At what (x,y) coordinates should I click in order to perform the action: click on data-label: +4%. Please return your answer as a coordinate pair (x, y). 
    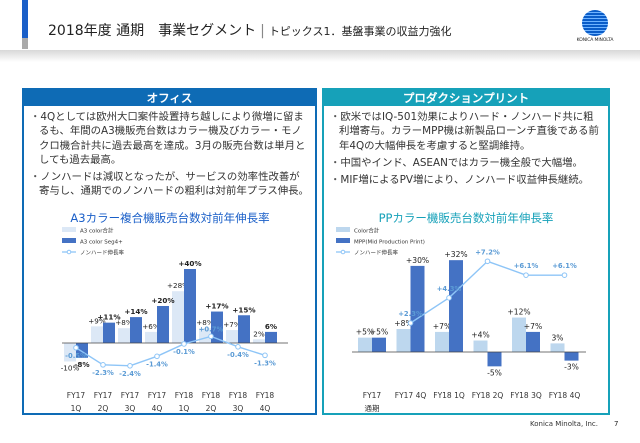
    Looking at the image, I should click on (480, 335).